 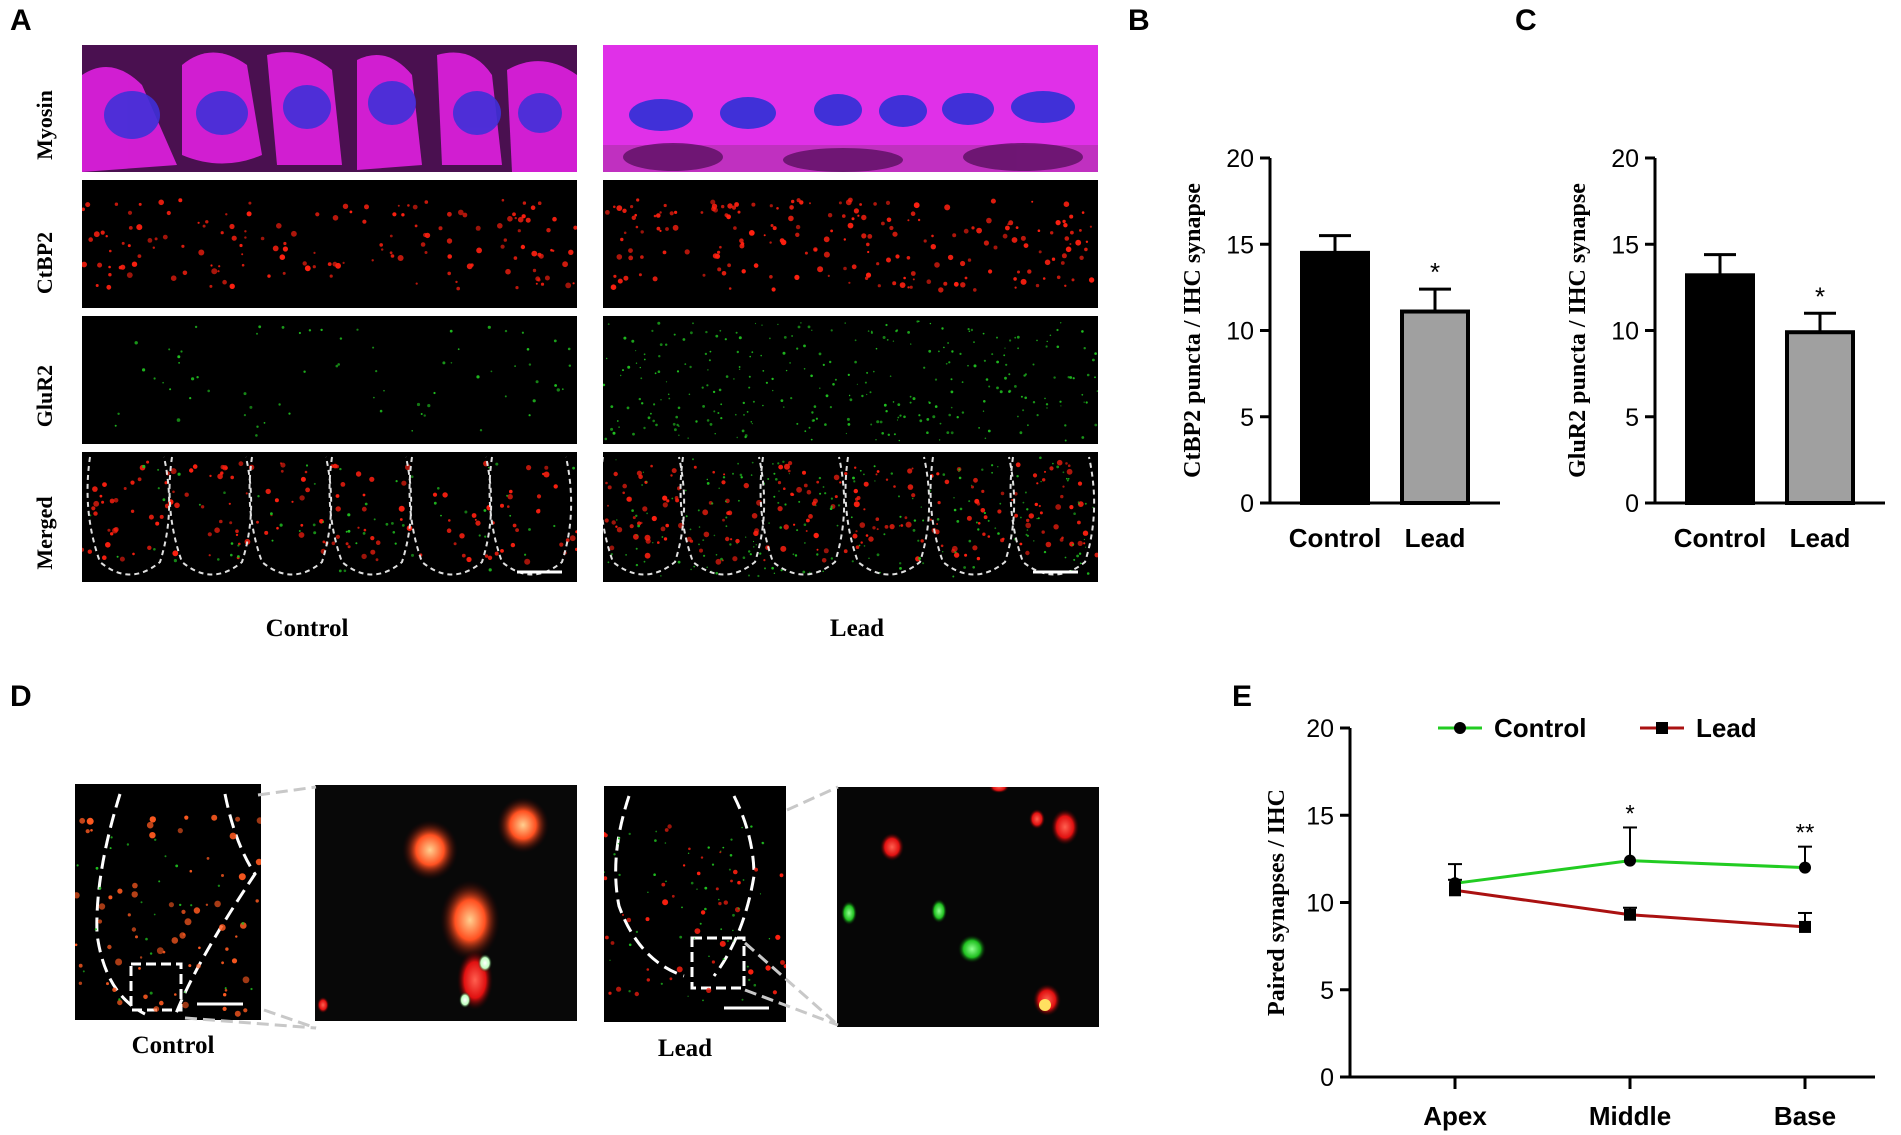 I want to click on d-label-lead: Lead, so click(x=685, y=1048).